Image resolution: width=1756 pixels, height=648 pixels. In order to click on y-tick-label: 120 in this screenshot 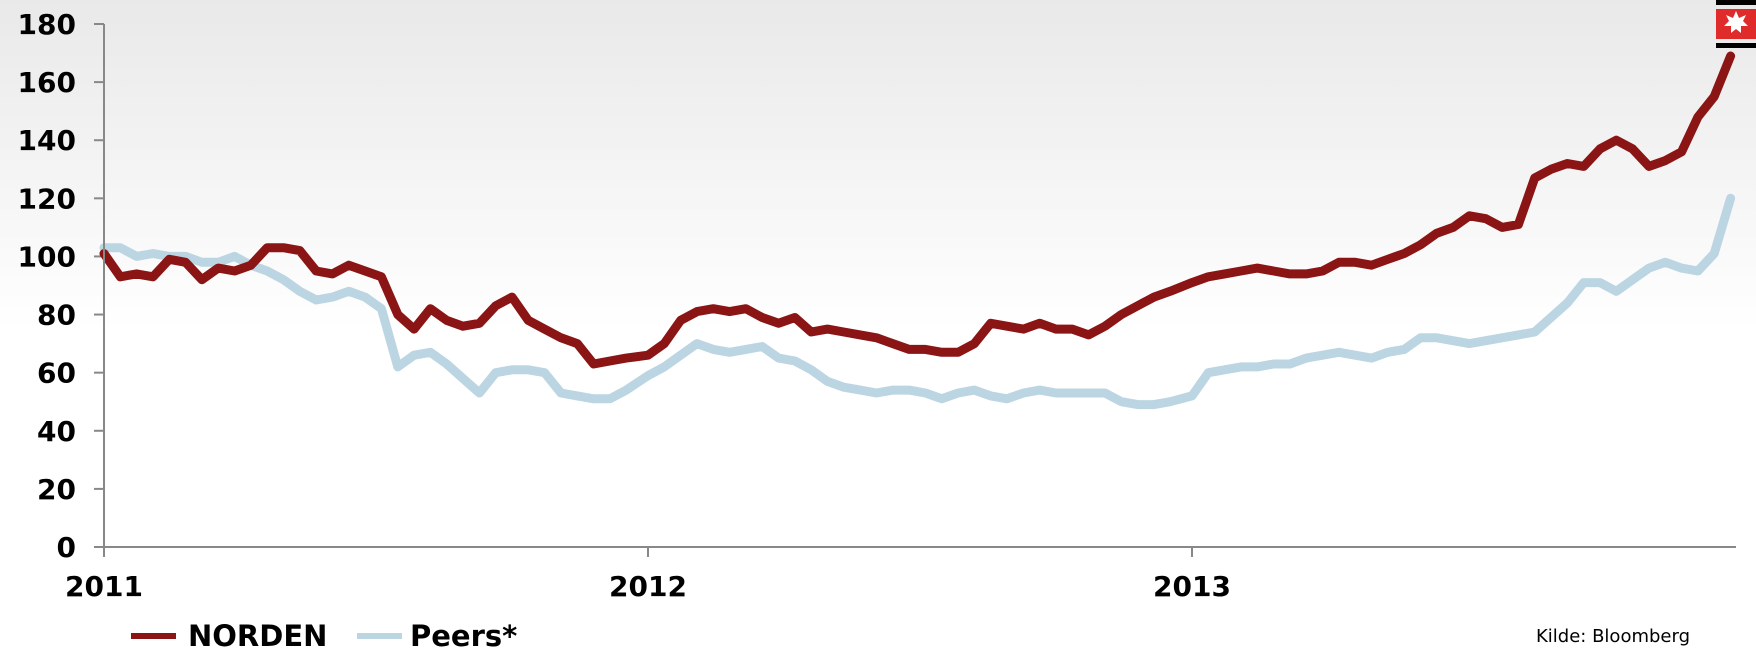, I will do `click(47, 198)`.